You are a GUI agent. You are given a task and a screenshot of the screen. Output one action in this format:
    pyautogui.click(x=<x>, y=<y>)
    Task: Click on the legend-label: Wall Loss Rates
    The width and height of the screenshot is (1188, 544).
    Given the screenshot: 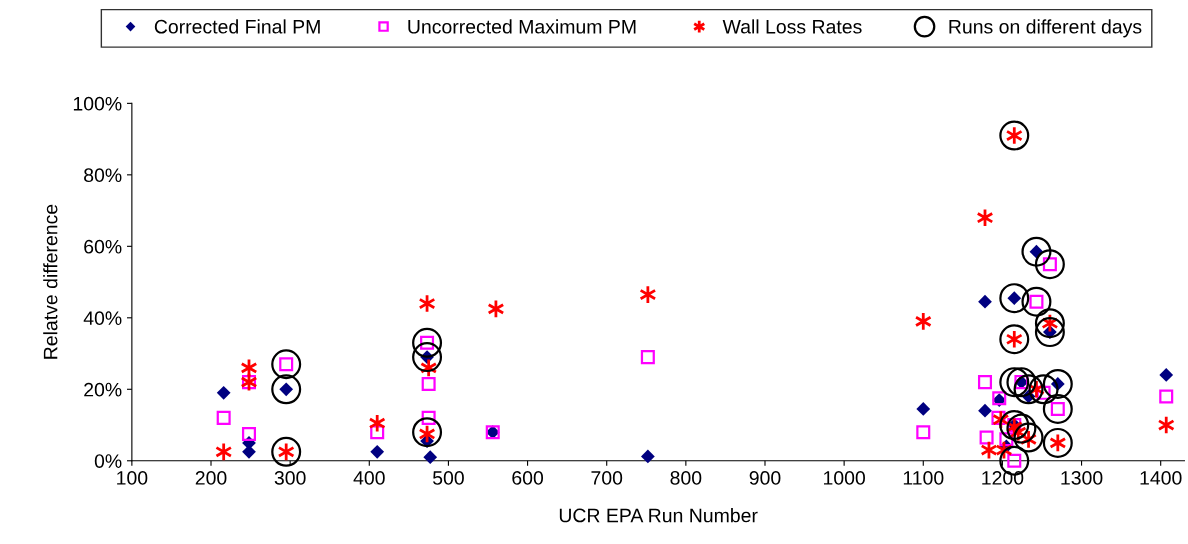 What is the action you would take?
    pyautogui.click(x=792, y=26)
    